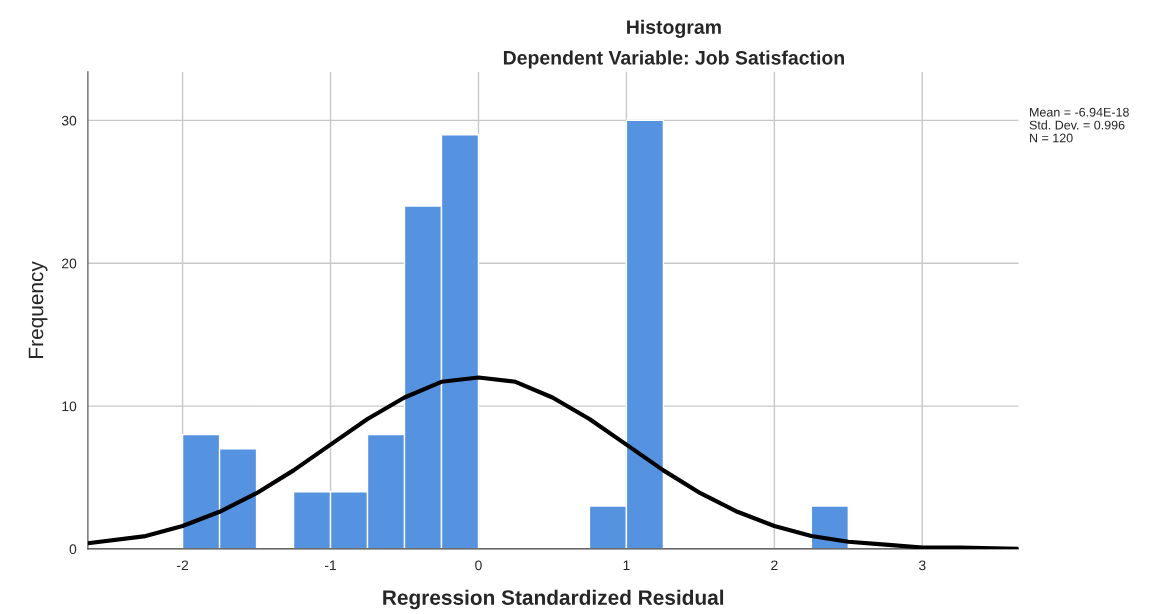  Describe the element at coordinates (69, 406) in the screenshot. I see `y-tick-label: 10` at that location.